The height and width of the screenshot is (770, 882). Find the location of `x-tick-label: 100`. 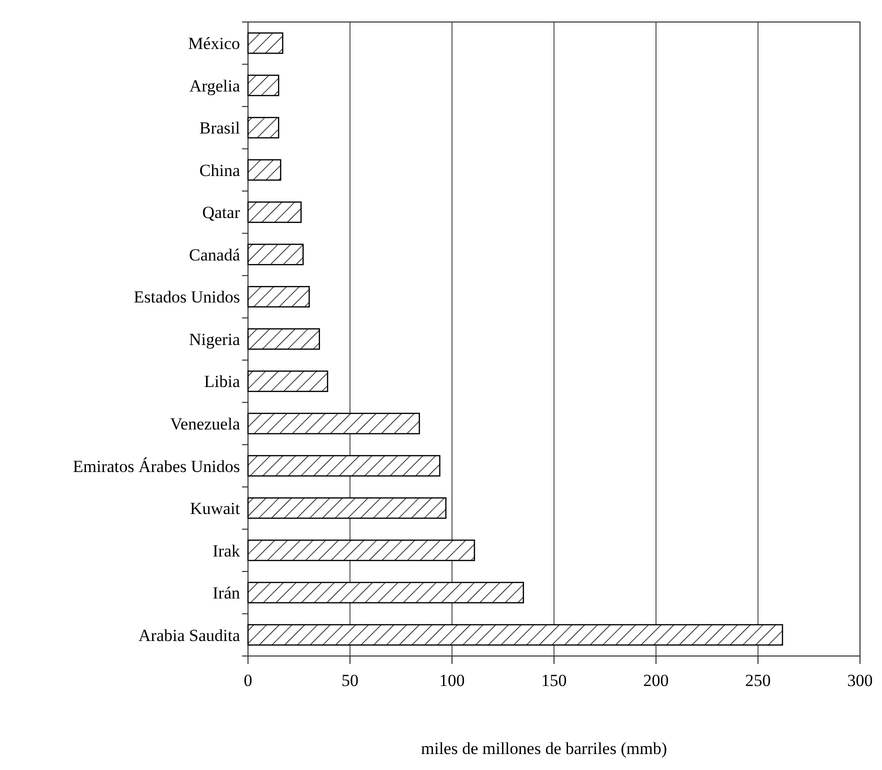

x-tick-label: 100 is located at coordinates (452, 680).